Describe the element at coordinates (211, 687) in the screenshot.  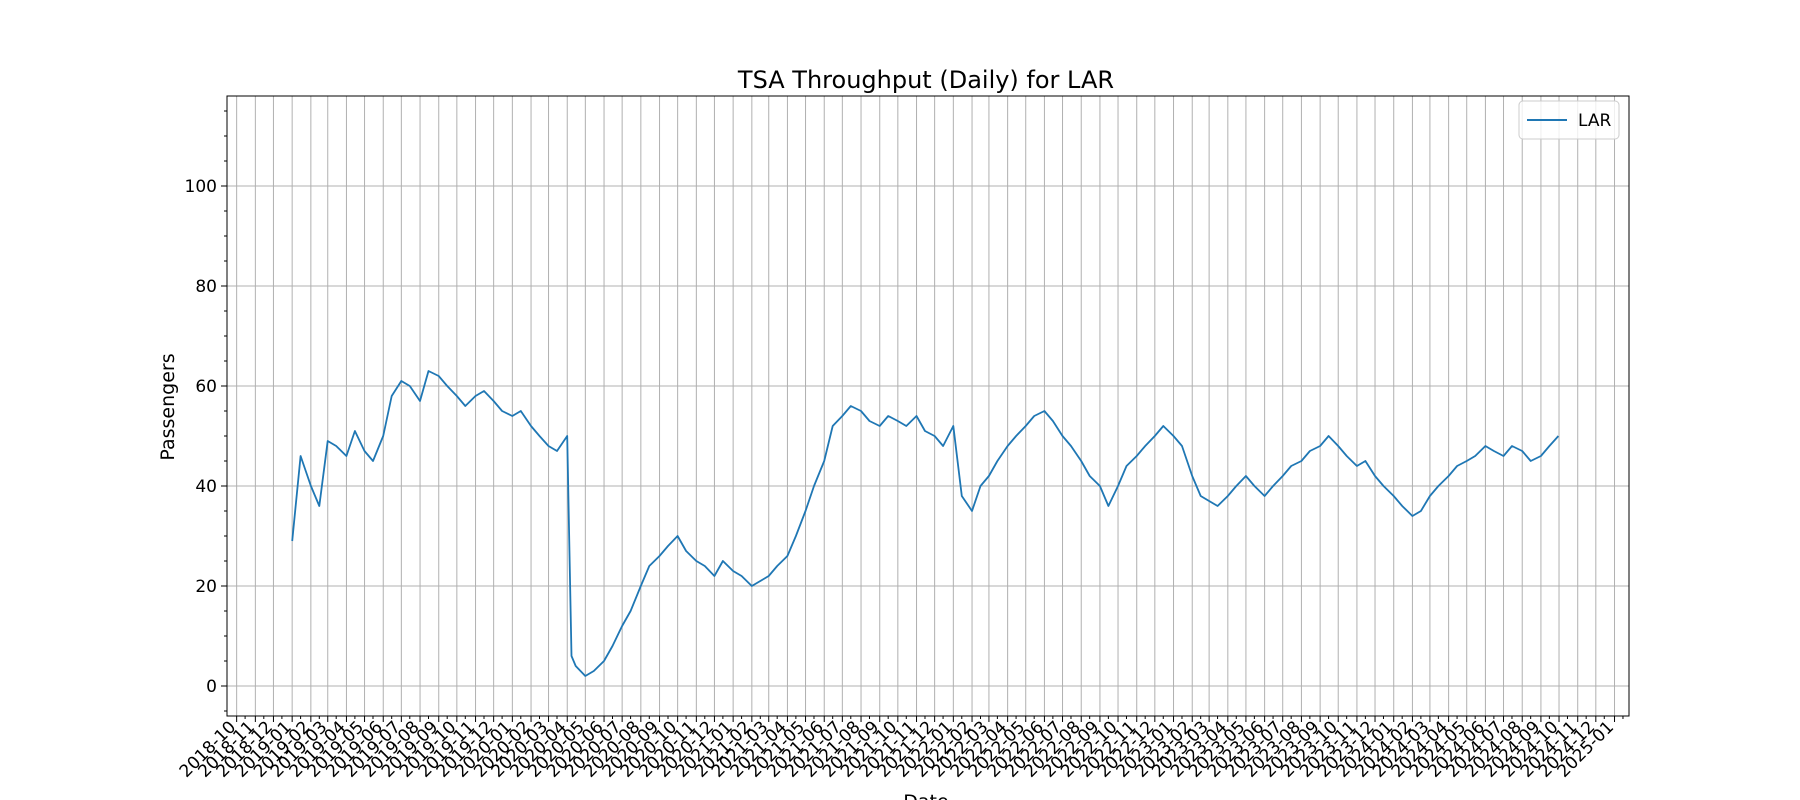
I see `y-tick-label: 0` at that location.